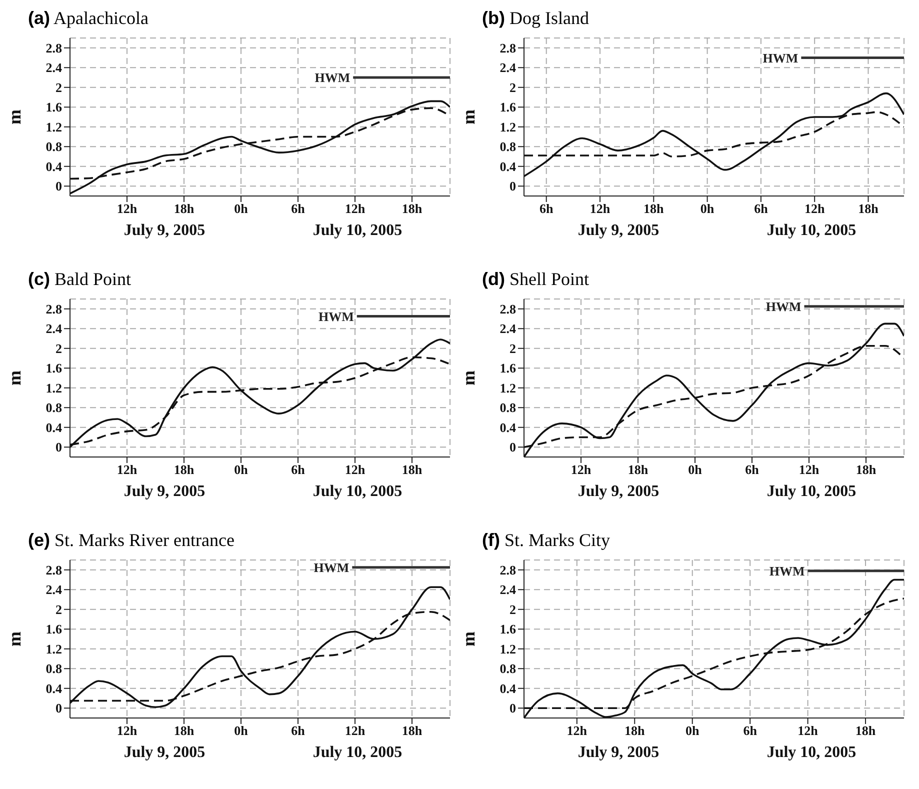 Image resolution: width=919 pixels, height=789 pixels. I want to click on chart-title: (a) Apalachicola, so click(88, 18).